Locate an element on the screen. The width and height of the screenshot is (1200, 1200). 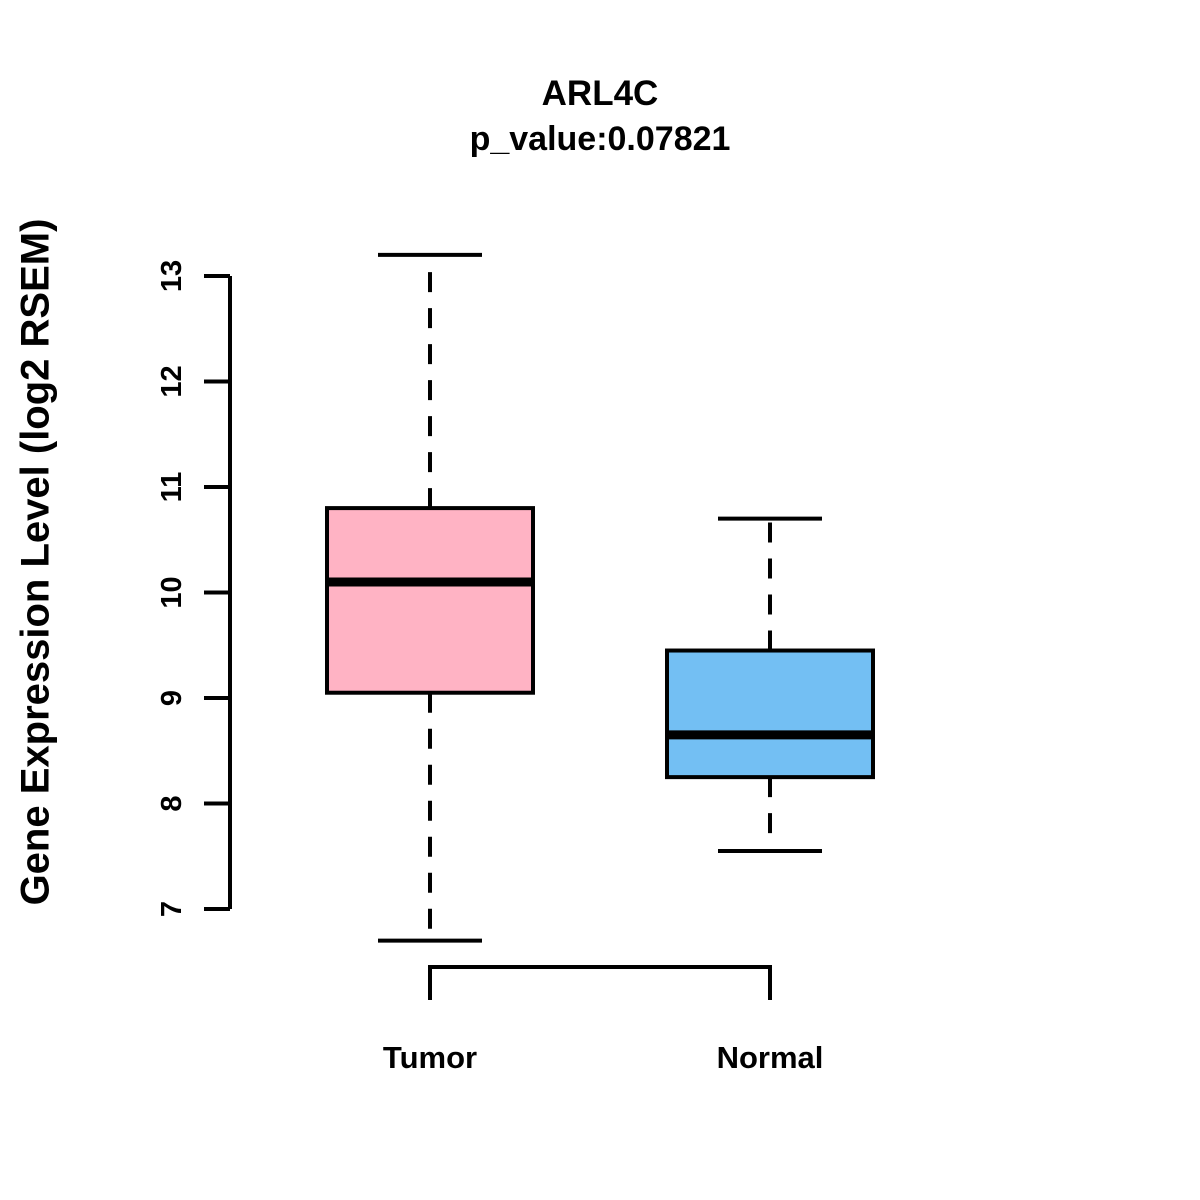
y-tick-label: 8 is located at coordinates (172, 803).